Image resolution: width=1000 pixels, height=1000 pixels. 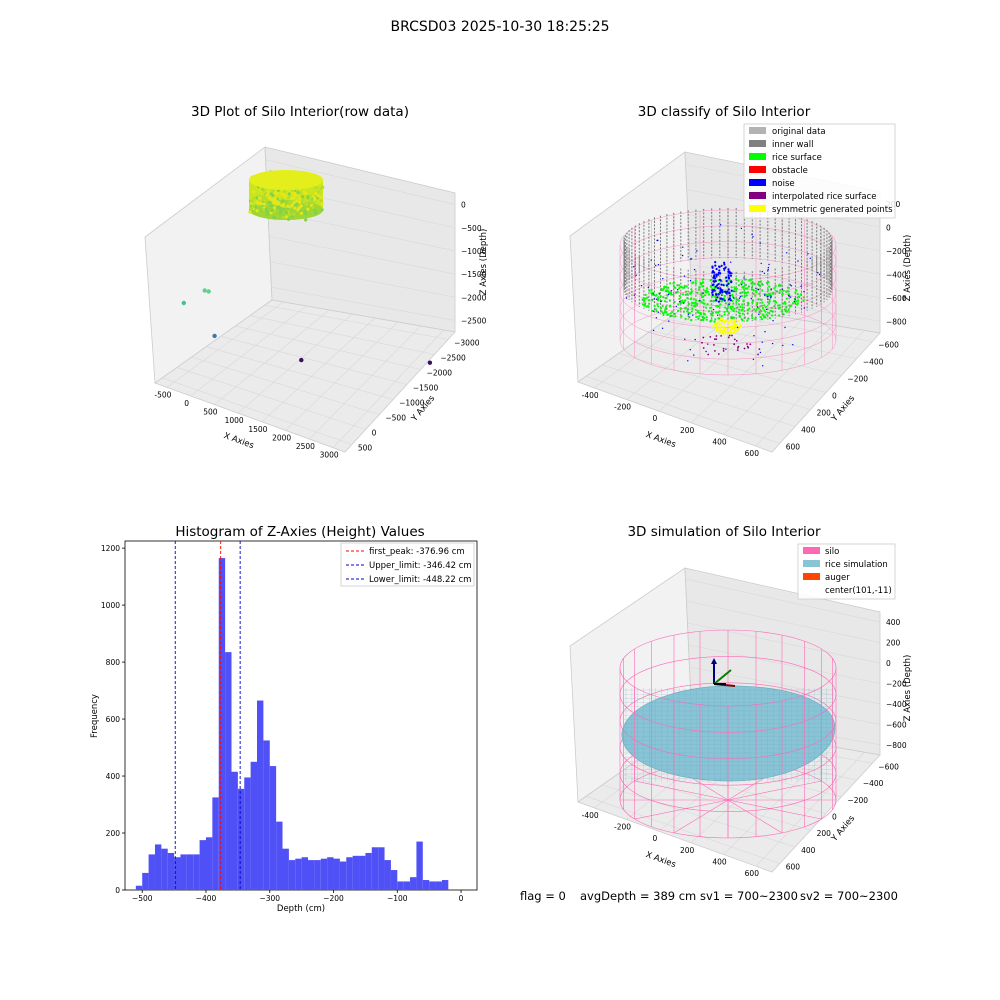 I want to click on legend-label: silo, so click(x=832, y=552).